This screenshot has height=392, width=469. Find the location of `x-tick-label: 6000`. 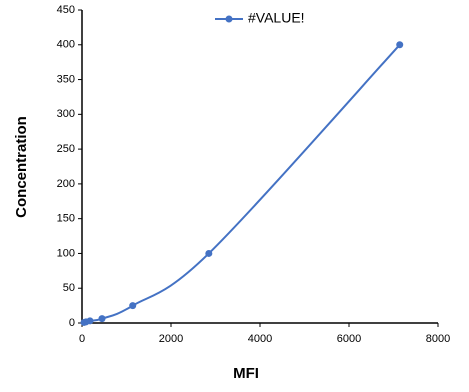

x-tick-label: 6000 is located at coordinates (349, 339).